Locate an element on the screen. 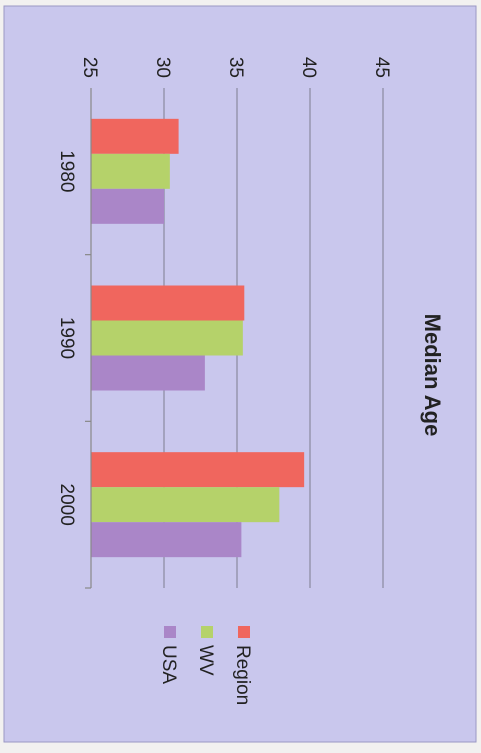 This screenshot has width=481, height=753. category-label: 1980 is located at coordinates (66, 171).